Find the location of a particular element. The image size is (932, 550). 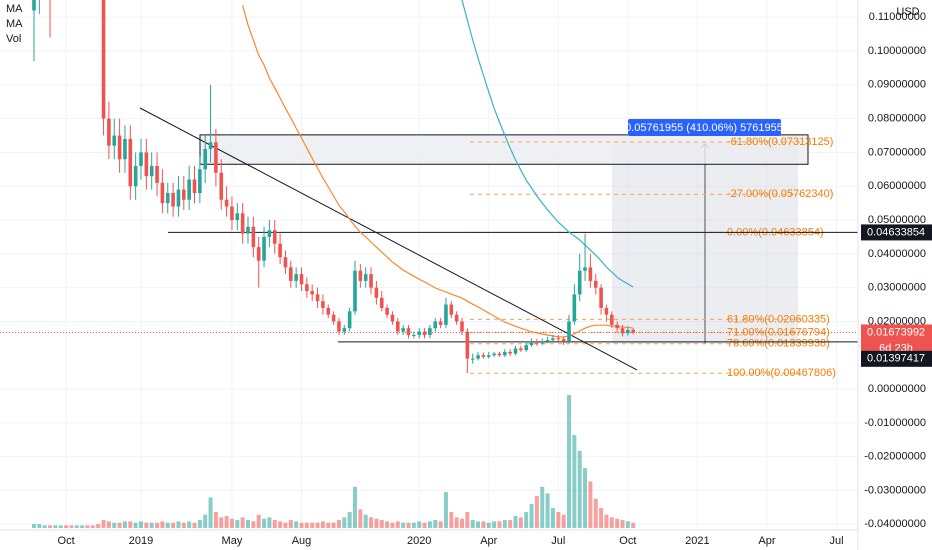

y-tick-label: 0.08000000 is located at coordinates (897, 119).